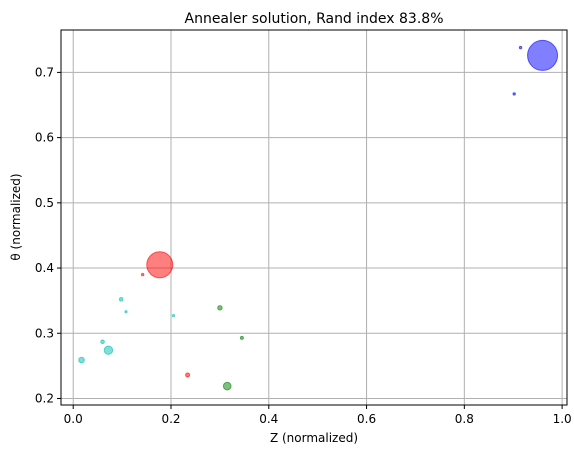  I want to click on x-tick-label: 0.4, so click(268, 419).